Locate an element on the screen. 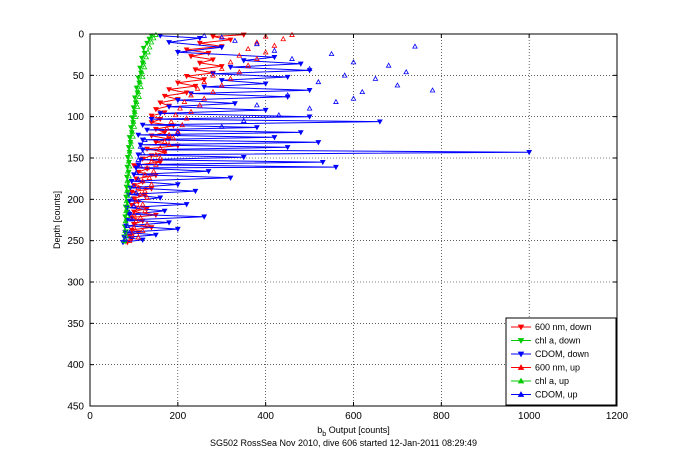 This screenshot has width=681, height=454. y-tick-label: 100 is located at coordinates (75, 117).